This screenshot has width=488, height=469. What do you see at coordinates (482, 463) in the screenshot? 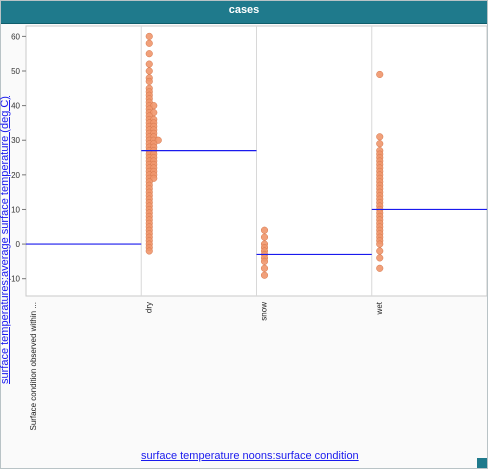
I see `resize-handle` at bounding box center [482, 463].